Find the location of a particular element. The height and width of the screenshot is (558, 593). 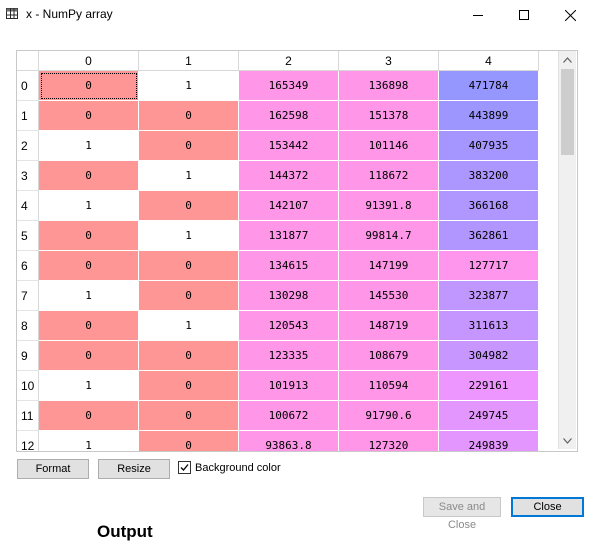

row-header: 5 is located at coordinates (28, 236).